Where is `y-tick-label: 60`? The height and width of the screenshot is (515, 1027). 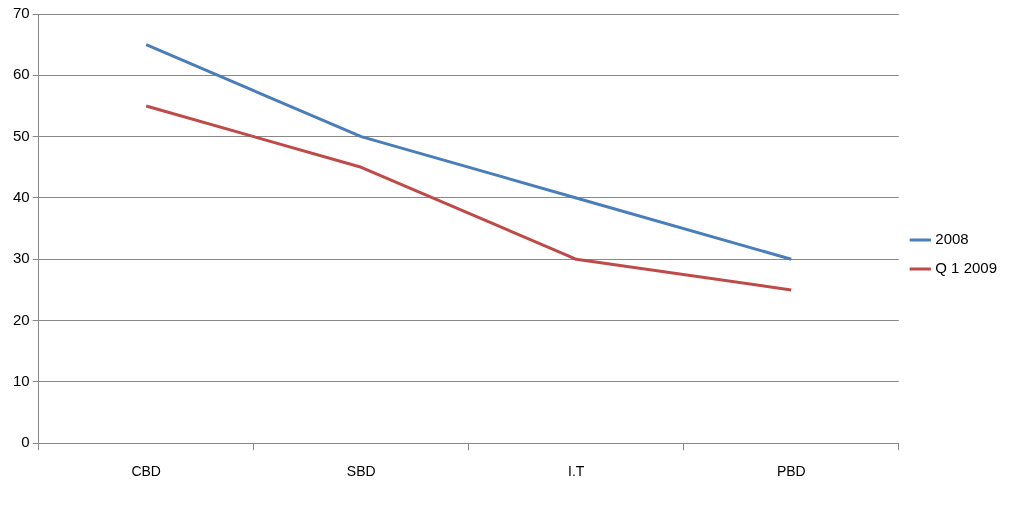
y-tick-label: 60 is located at coordinates (21, 74).